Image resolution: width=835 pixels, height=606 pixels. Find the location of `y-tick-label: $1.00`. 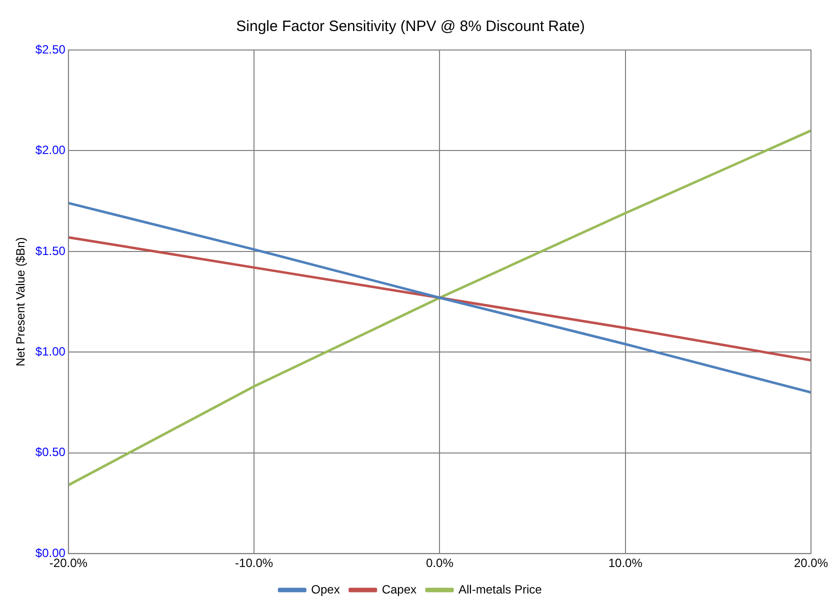

y-tick-label: $1.00 is located at coordinates (50, 351).